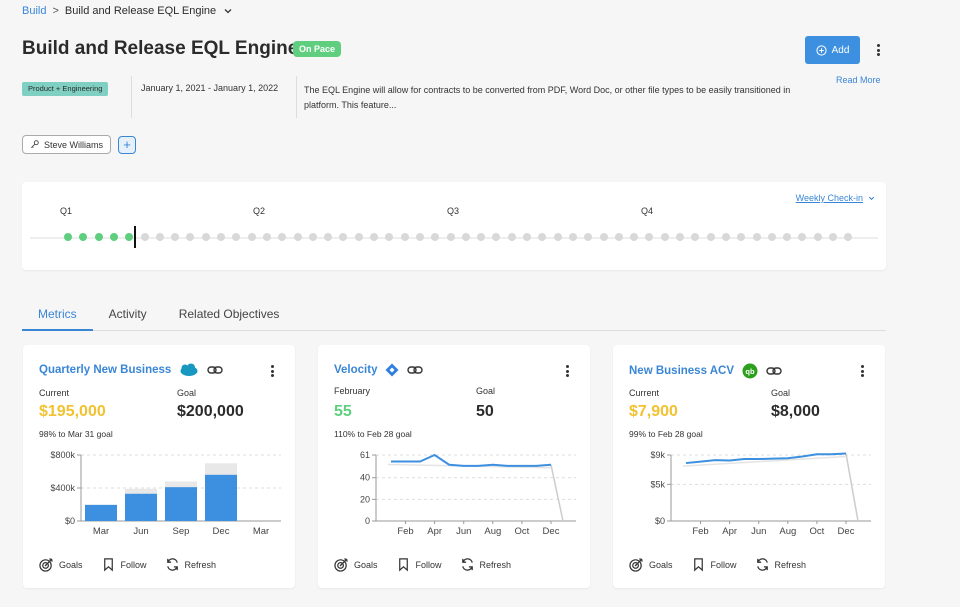 Image resolution: width=960 pixels, height=607 pixels. What do you see at coordinates (228, 11) in the screenshot?
I see `chevron-down-icon` at bounding box center [228, 11].